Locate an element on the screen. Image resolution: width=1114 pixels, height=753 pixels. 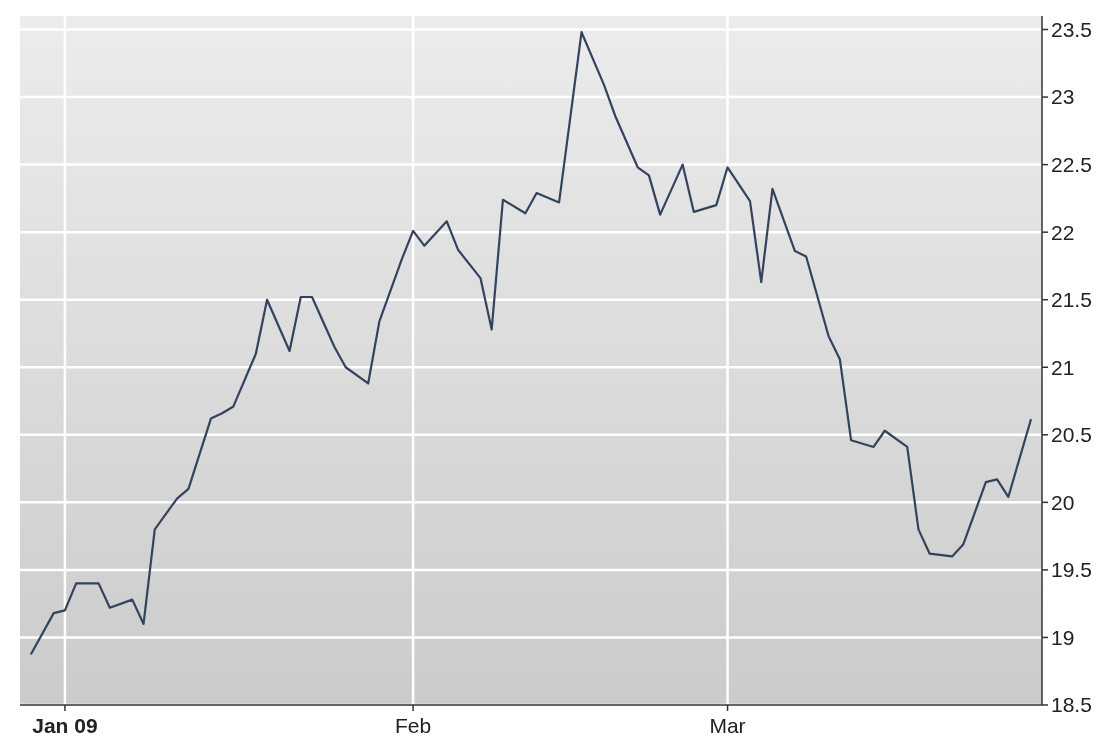
y-tick-label: 20 is located at coordinates (1063, 502).